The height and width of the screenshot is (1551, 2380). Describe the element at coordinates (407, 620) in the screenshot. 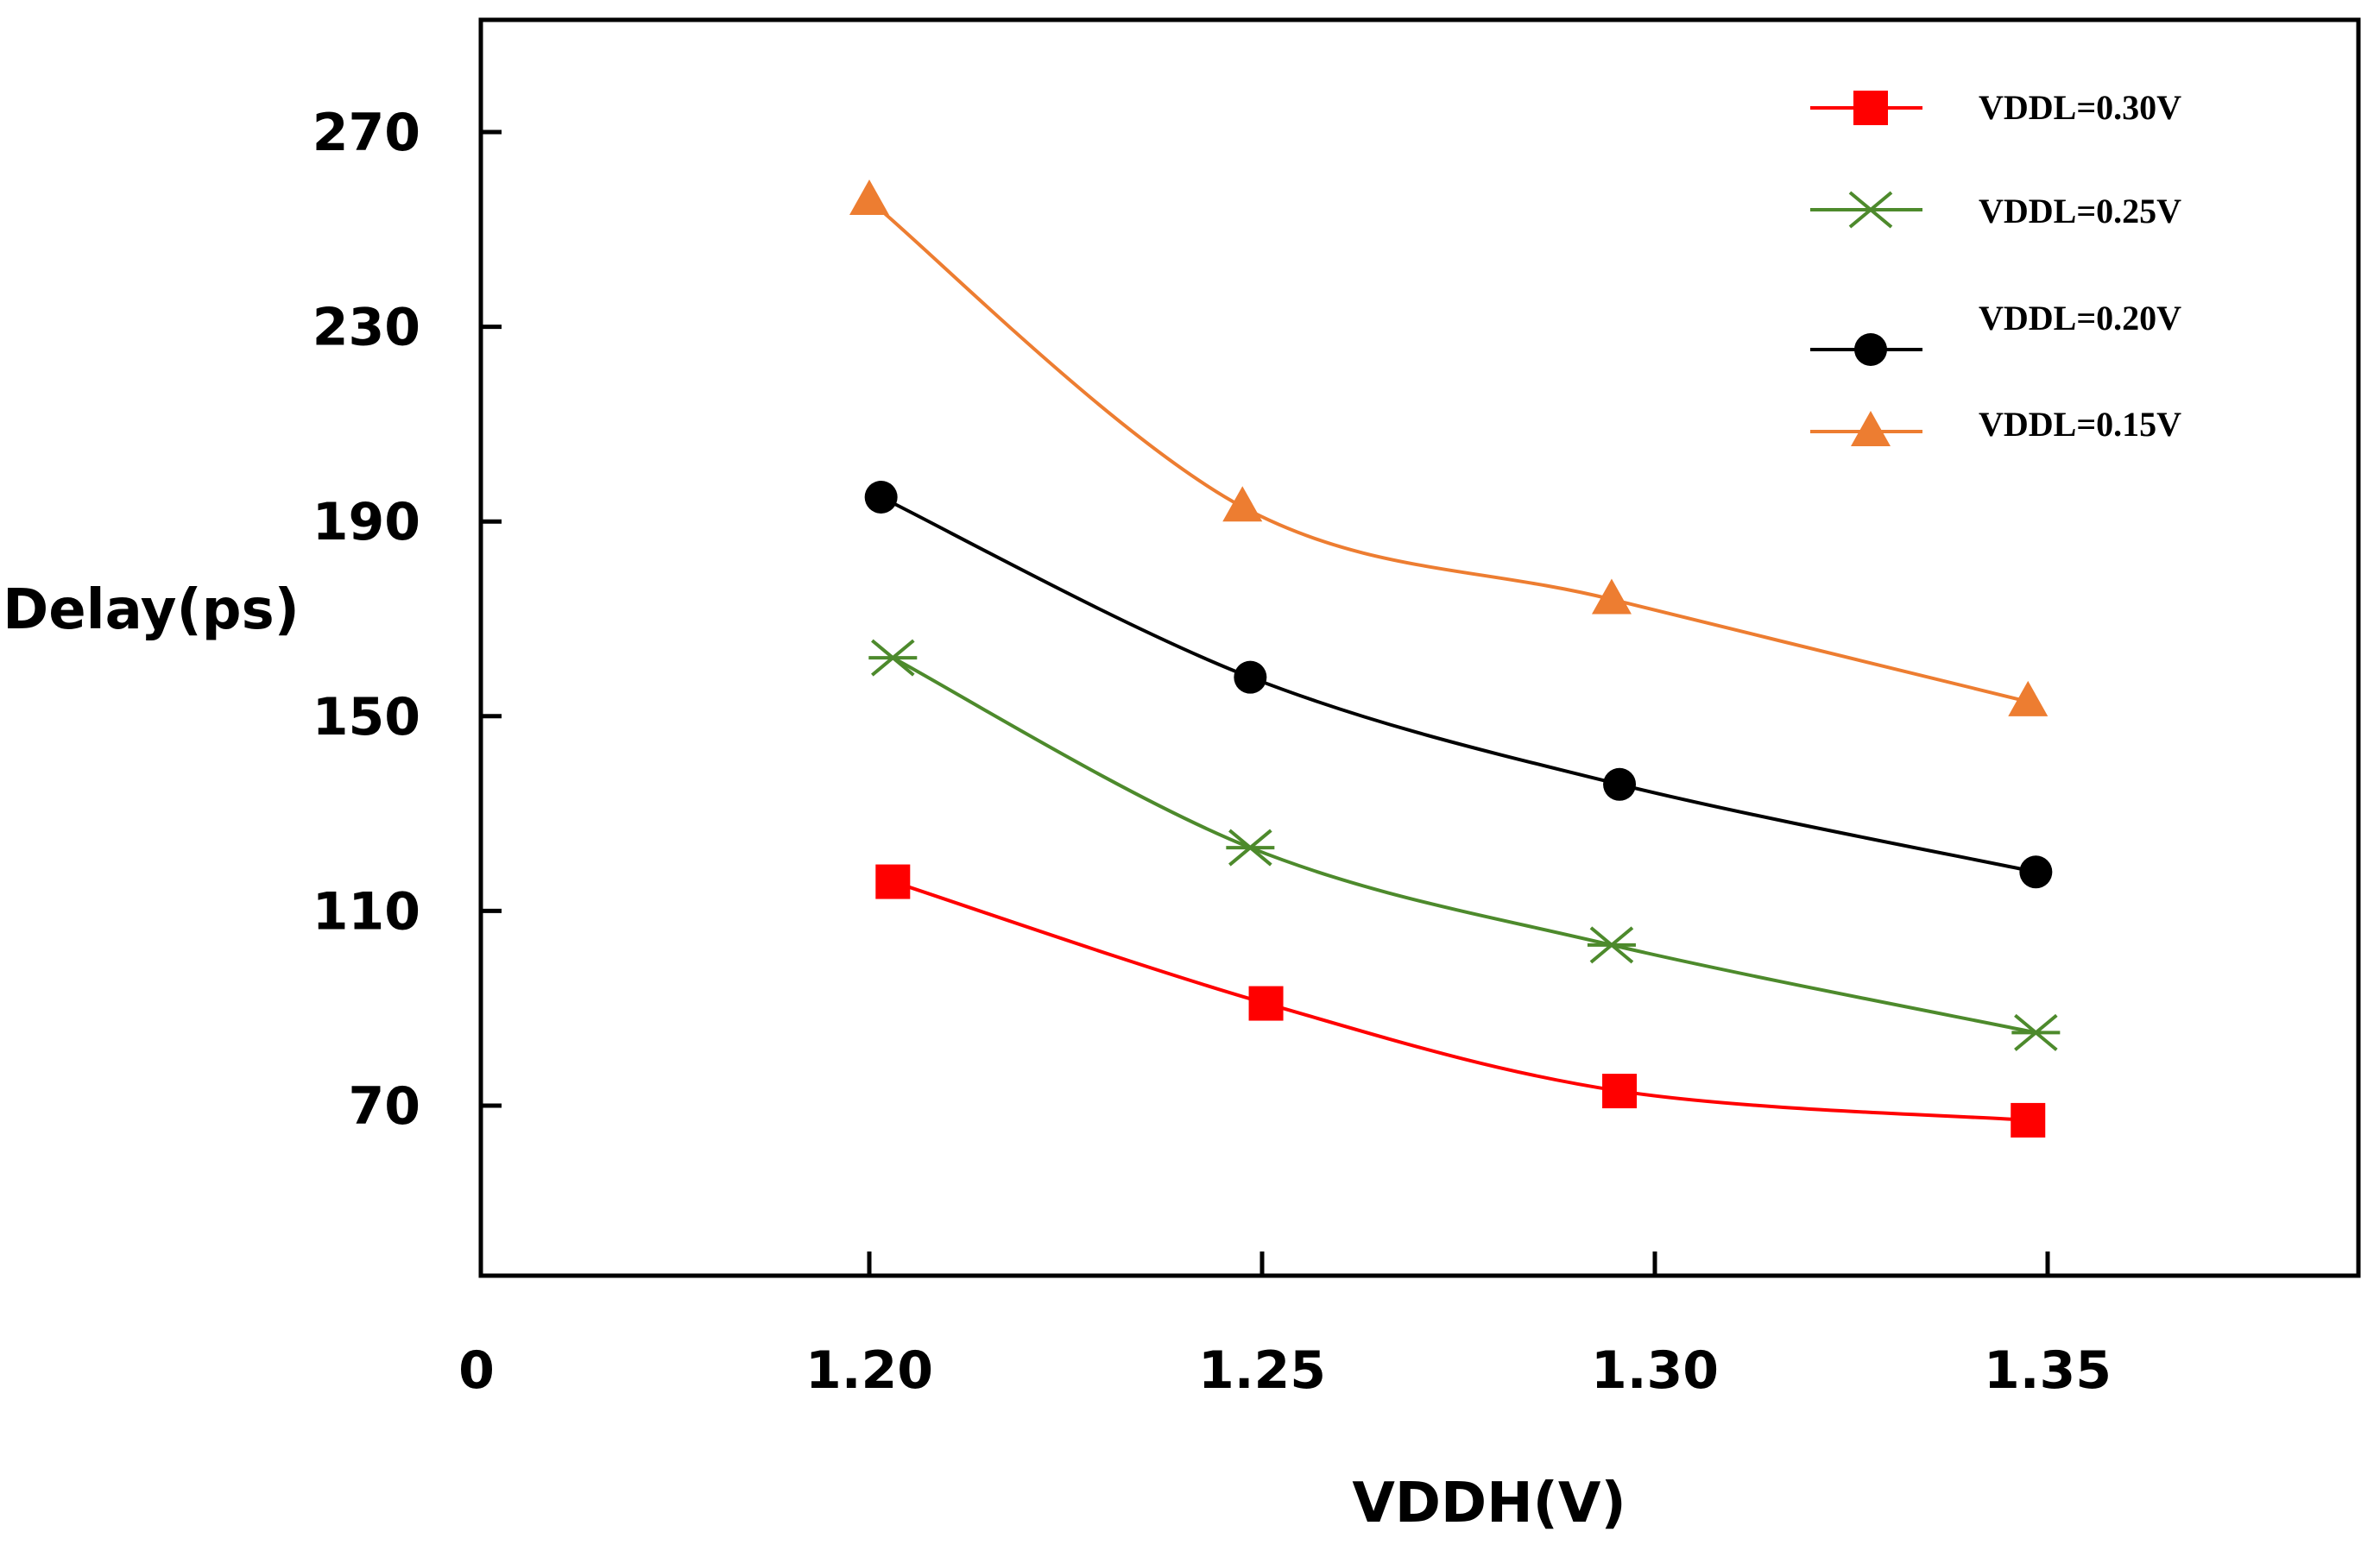

I see `y-axis-ticks: 70 110 150 190 230 270` at that location.